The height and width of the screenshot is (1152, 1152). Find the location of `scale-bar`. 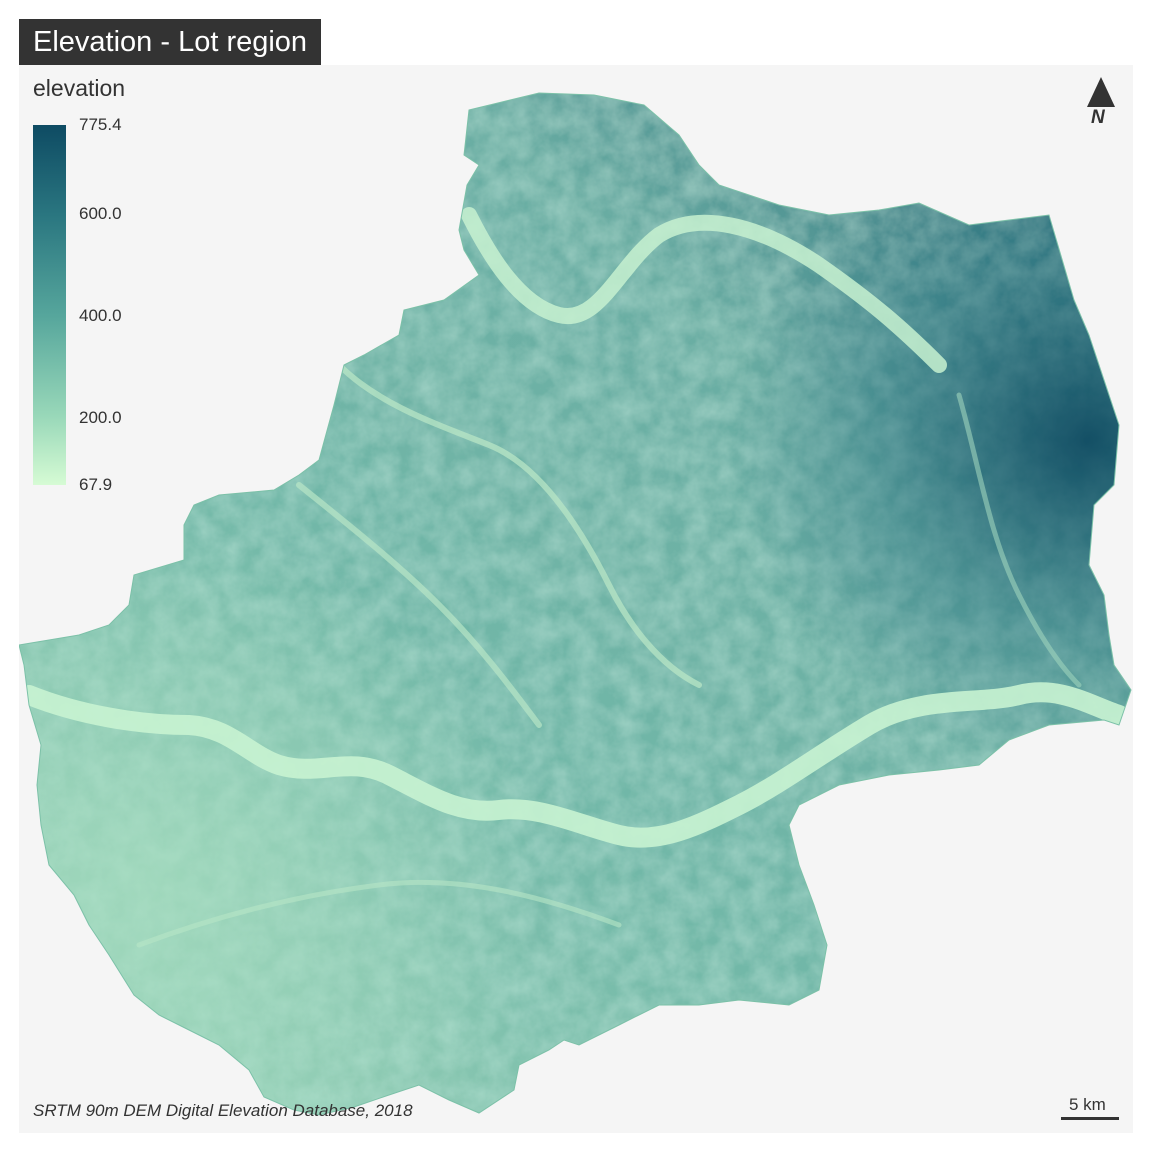

scale-bar is located at coordinates (1090, 1118).